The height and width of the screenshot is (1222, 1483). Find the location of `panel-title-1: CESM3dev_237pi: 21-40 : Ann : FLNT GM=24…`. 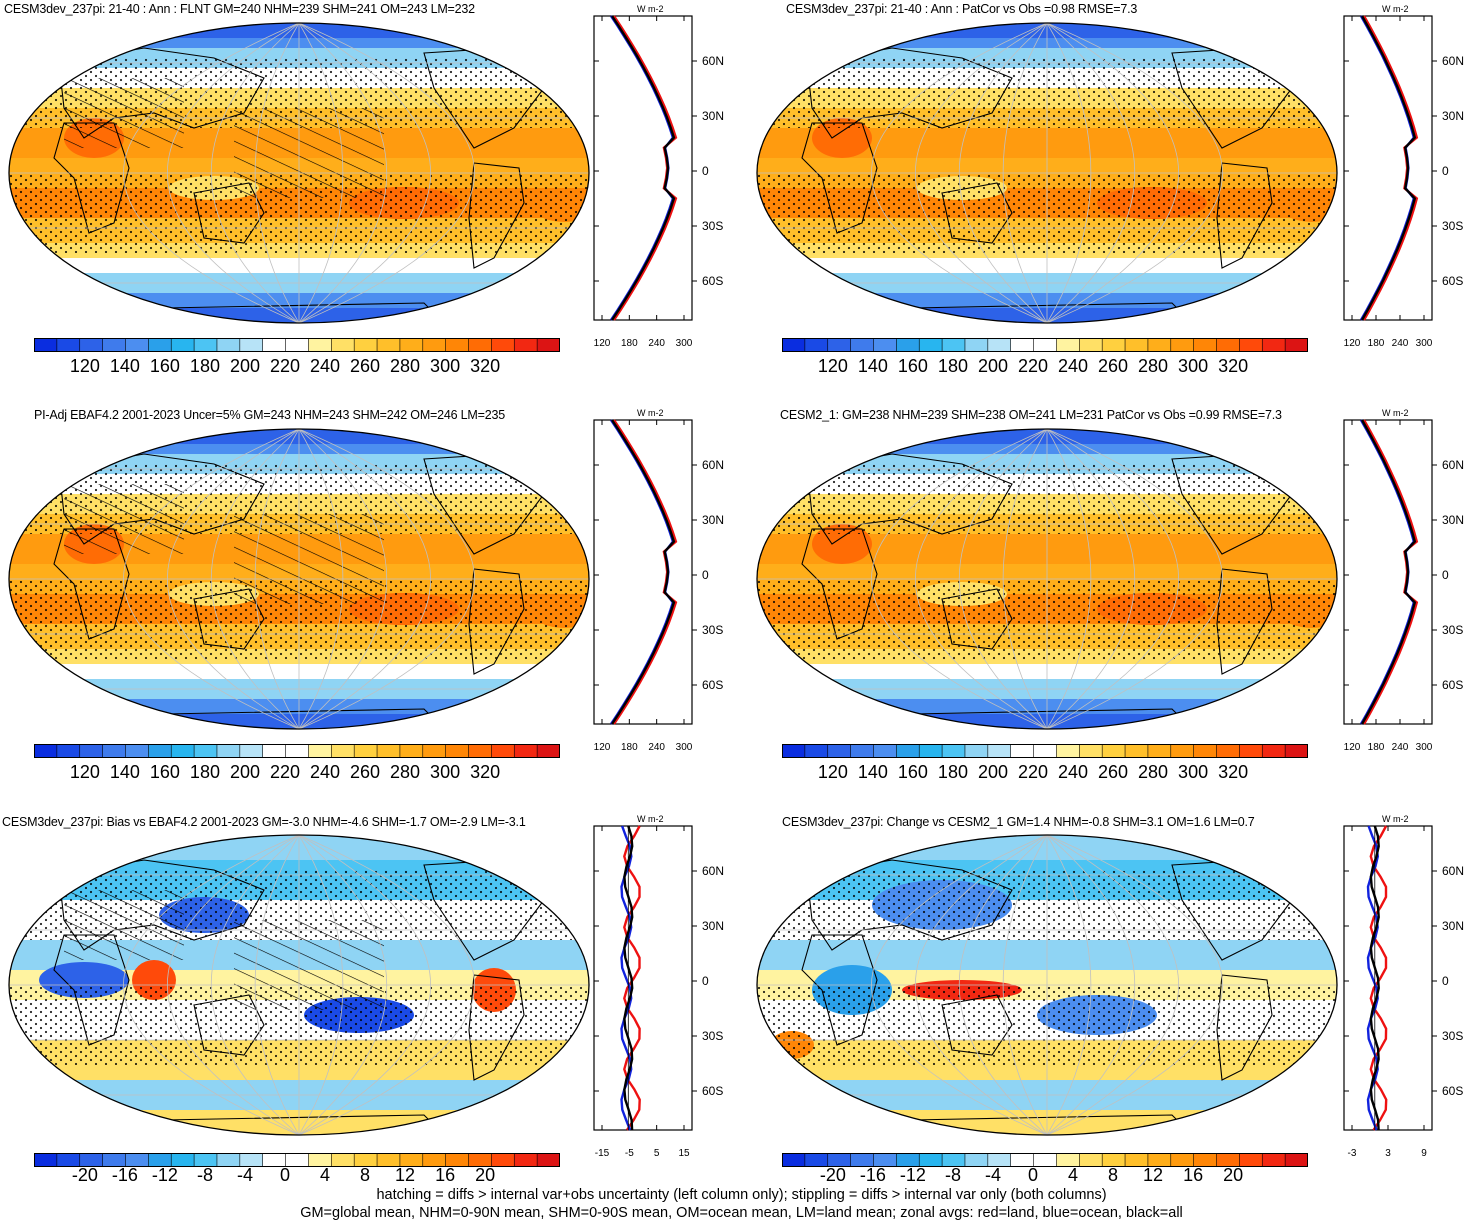

panel-title-1: CESM3dev_237pi: 21-40 : Ann : FLNT GM=24… is located at coordinates (239, 9).